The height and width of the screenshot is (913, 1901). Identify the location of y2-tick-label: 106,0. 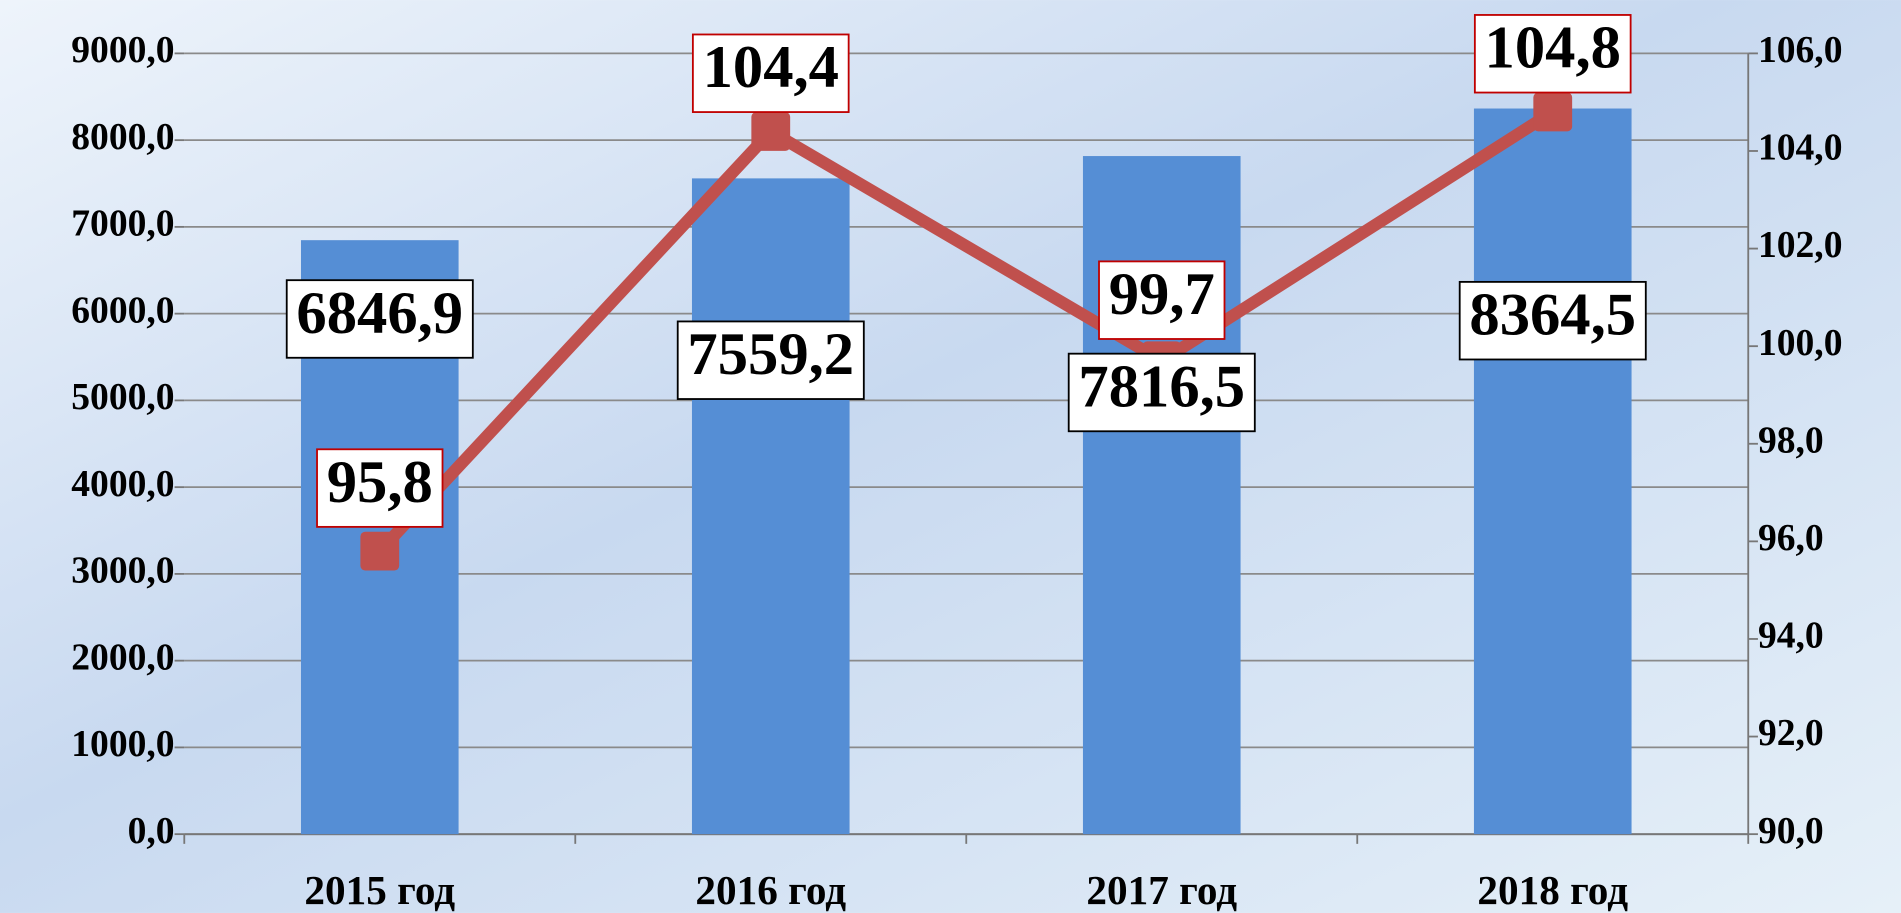
(1800, 50).